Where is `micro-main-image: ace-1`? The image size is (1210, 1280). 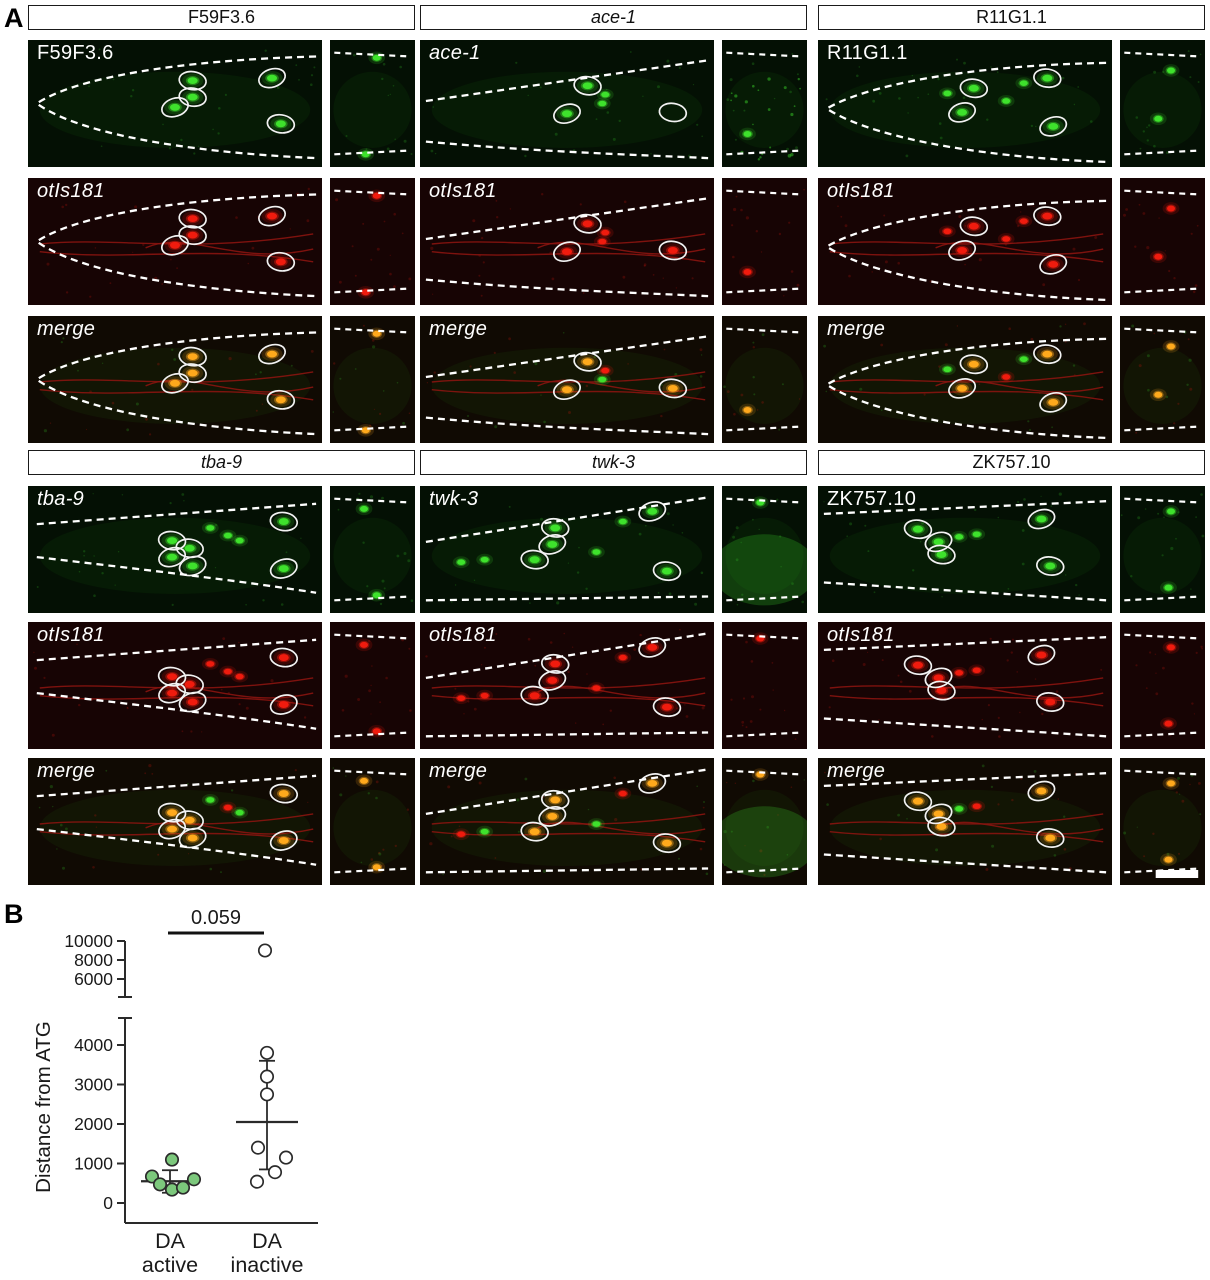
micro-main-image: ace-1 is located at coordinates (567, 103).